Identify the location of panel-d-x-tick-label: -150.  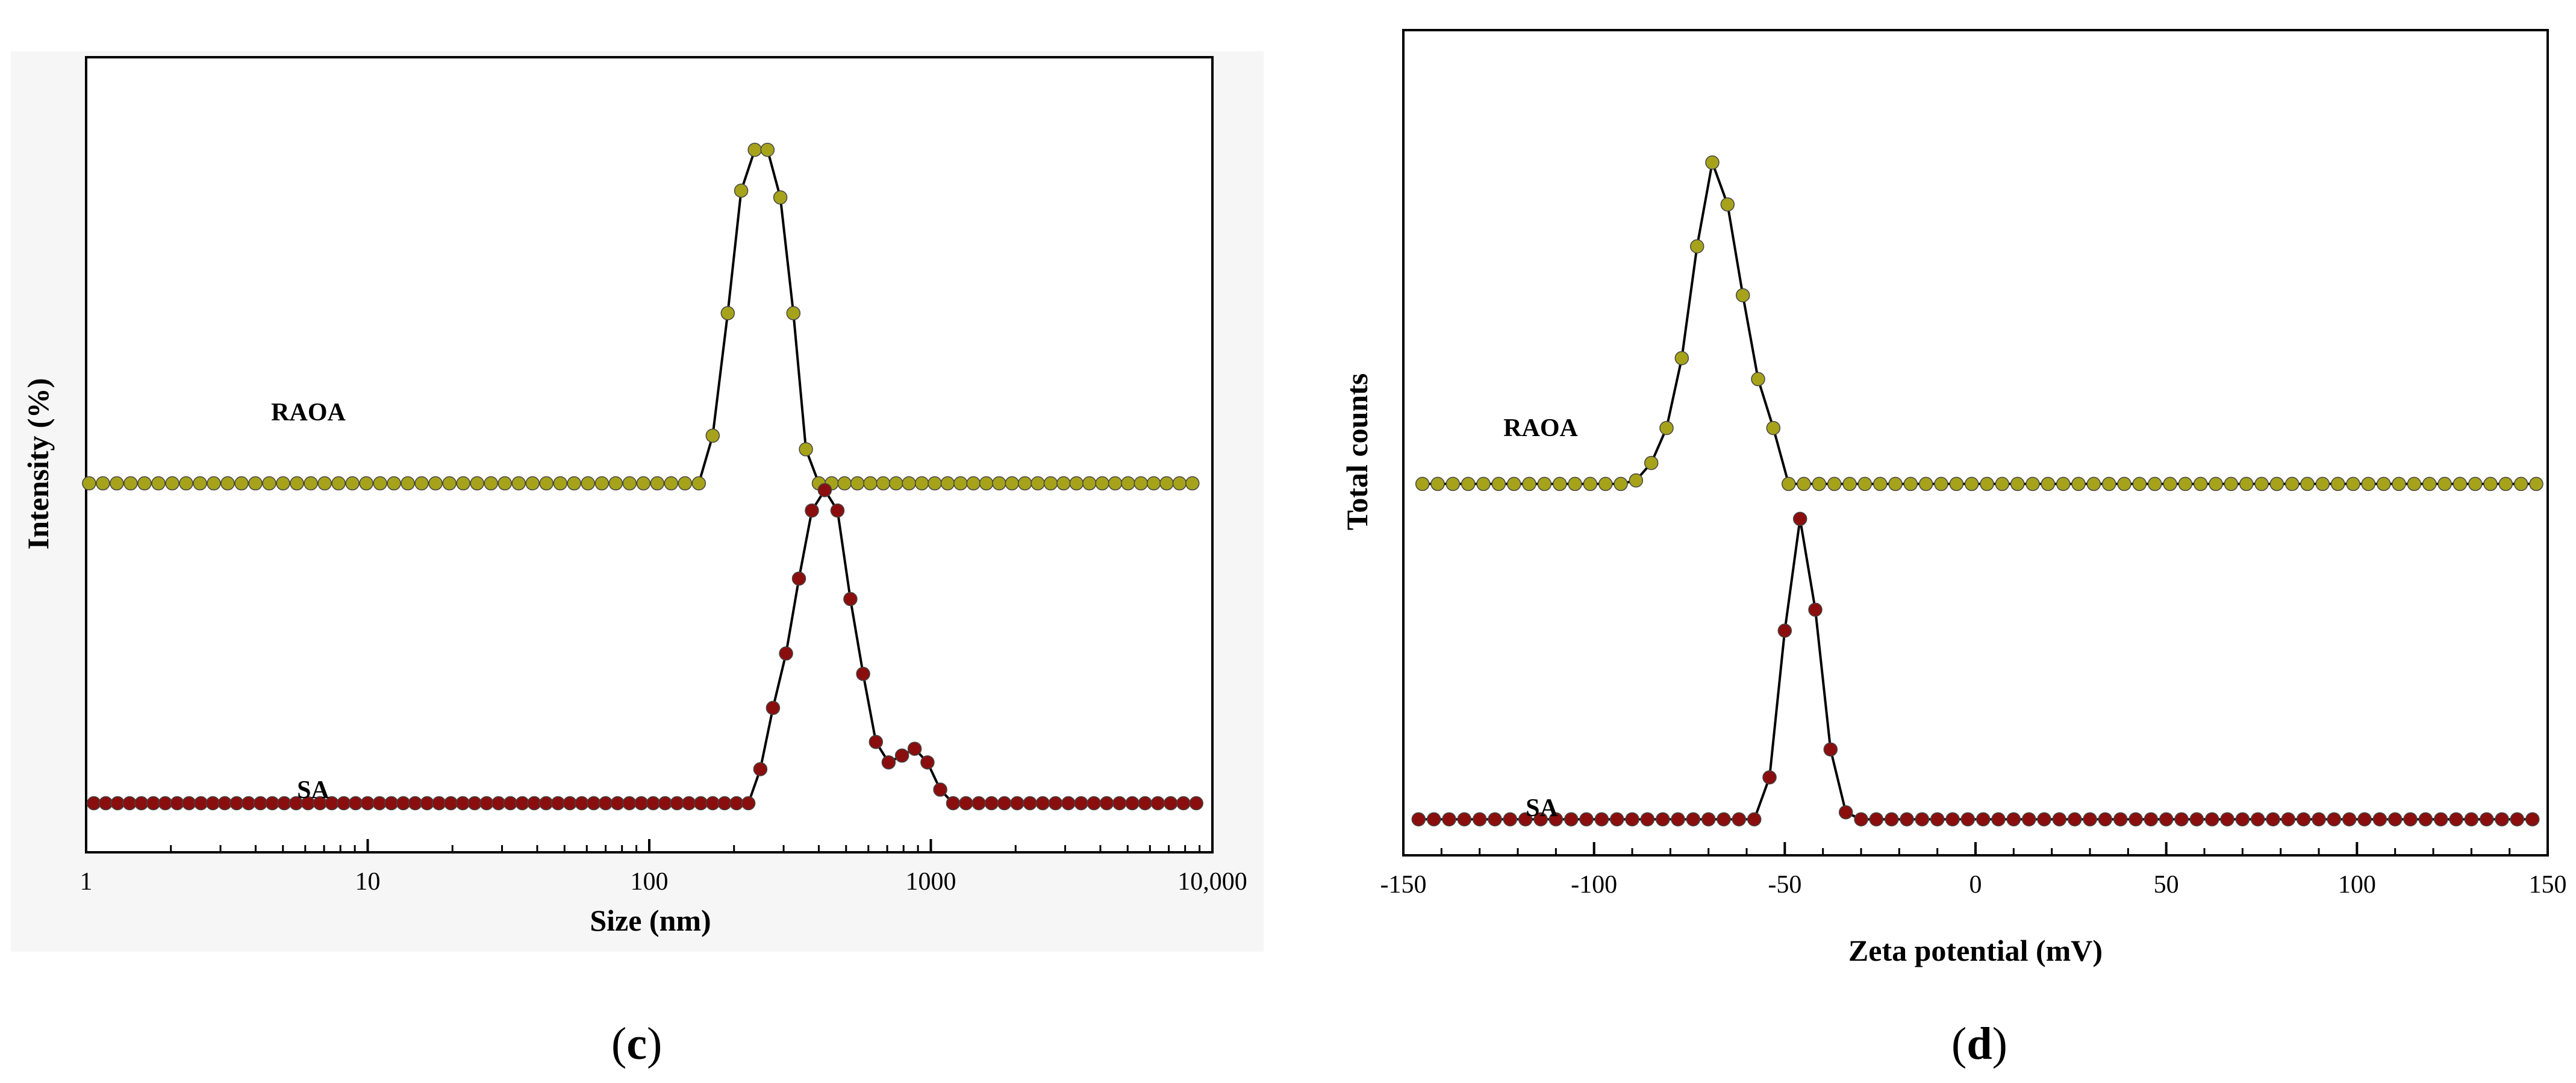
(1403, 885).